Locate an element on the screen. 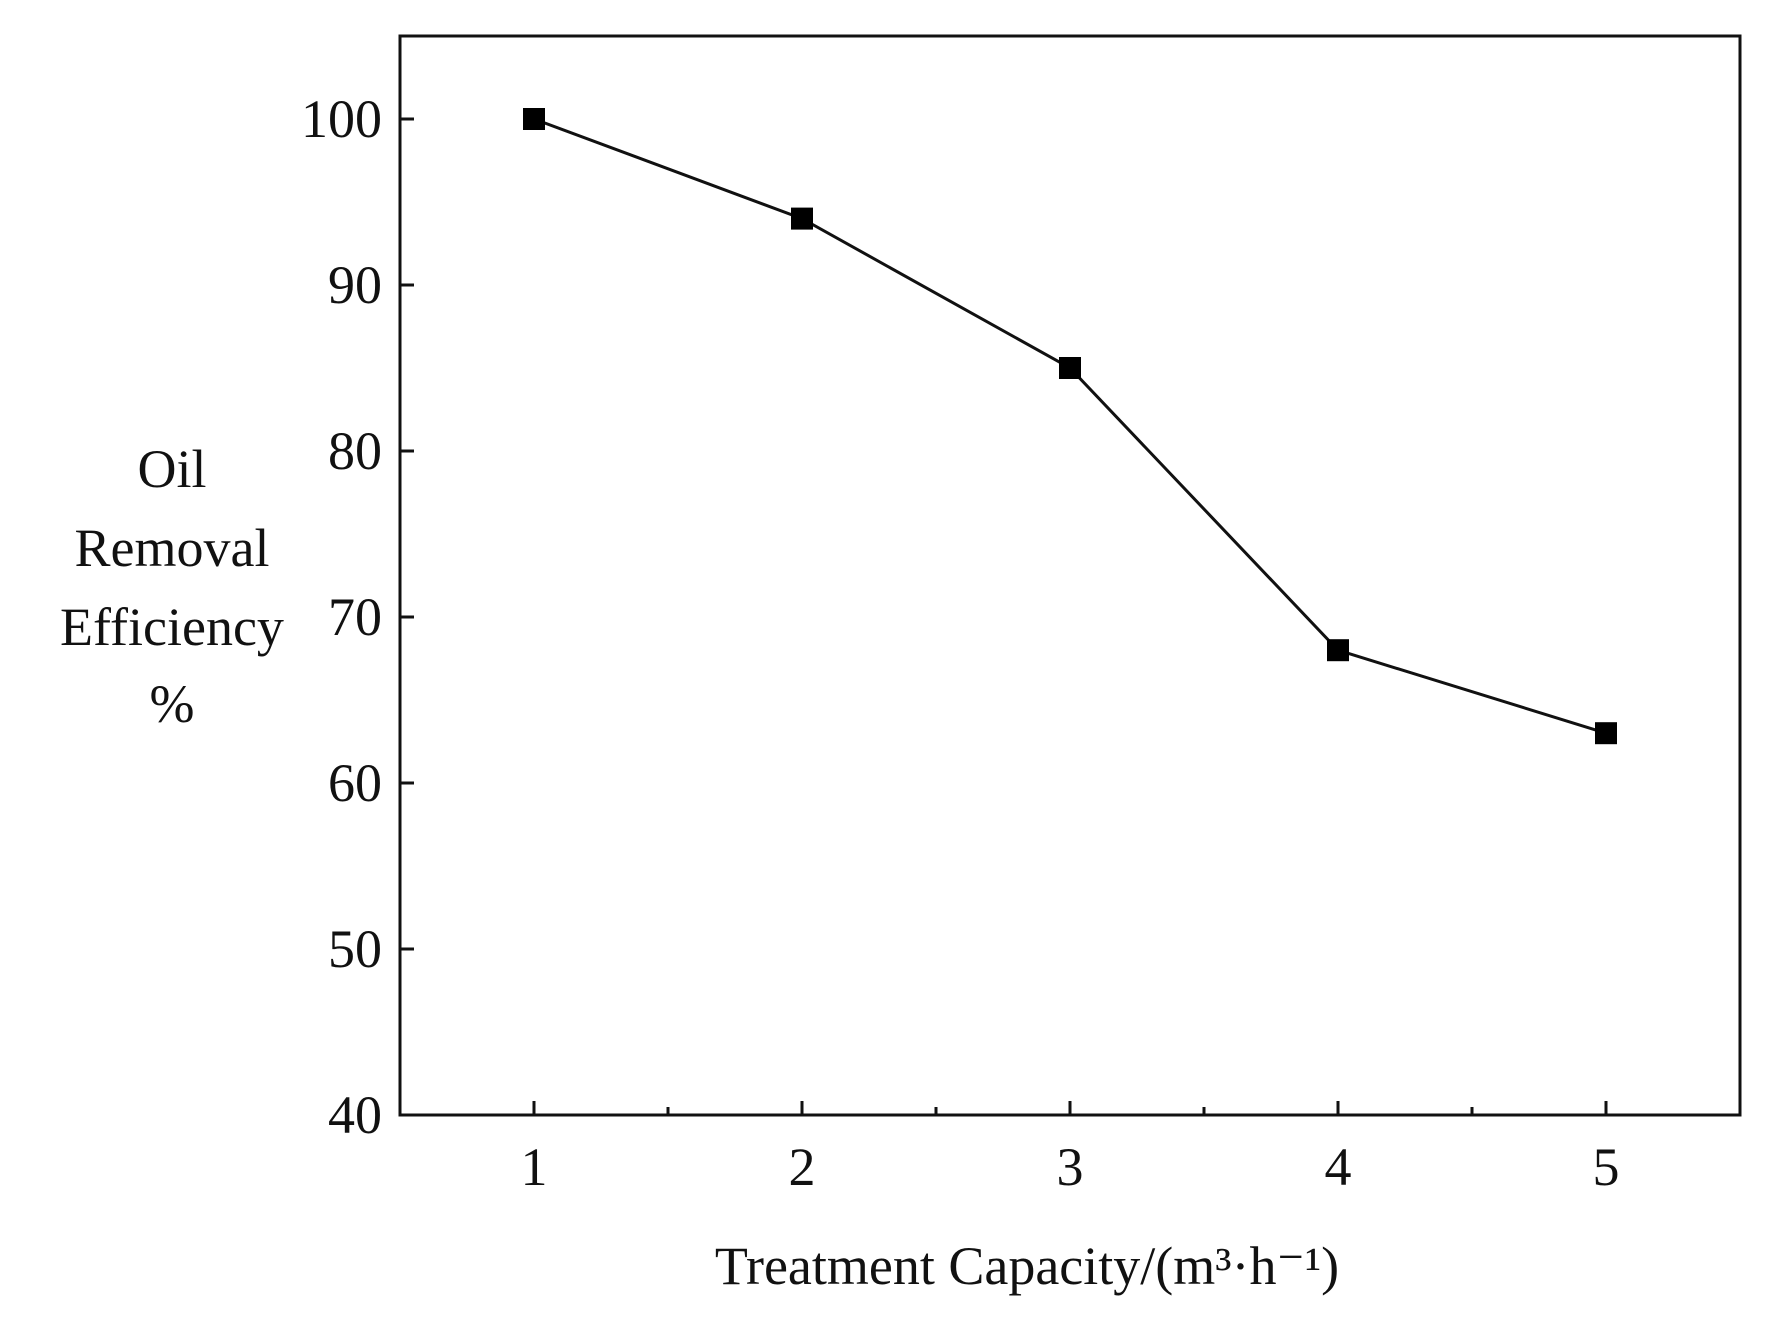 This screenshot has height=1329, width=1779. y-tick-label: 90 is located at coordinates (355, 285).